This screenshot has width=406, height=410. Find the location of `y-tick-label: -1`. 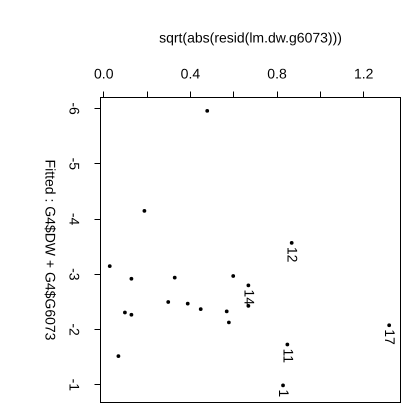

y-tick-label: -1 is located at coordinates (74, 385).